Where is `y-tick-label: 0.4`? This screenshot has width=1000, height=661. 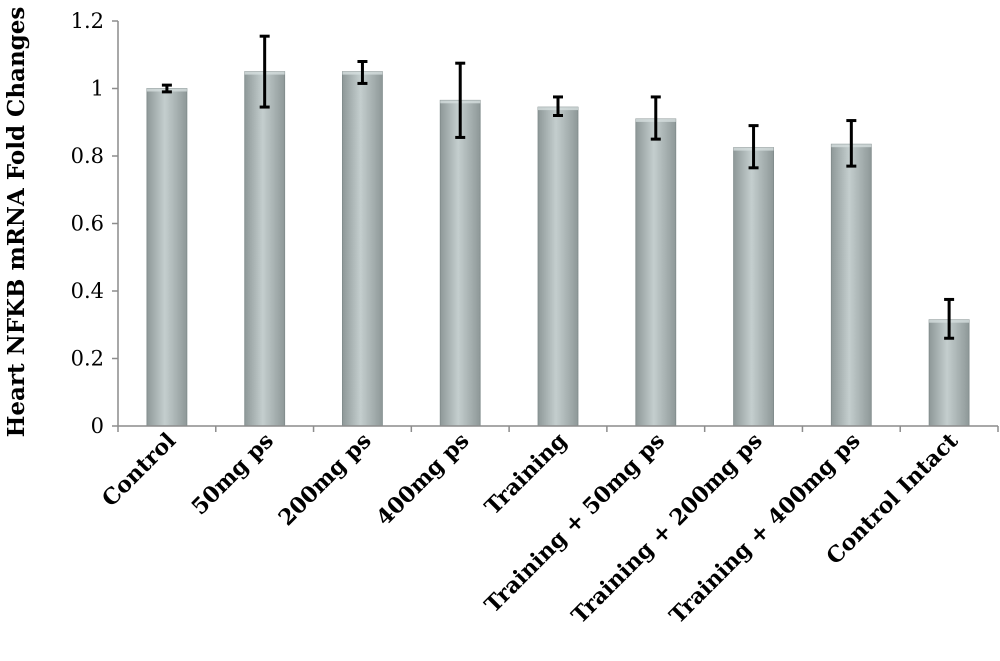
y-tick-label: 0.4 is located at coordinates (87, 291).